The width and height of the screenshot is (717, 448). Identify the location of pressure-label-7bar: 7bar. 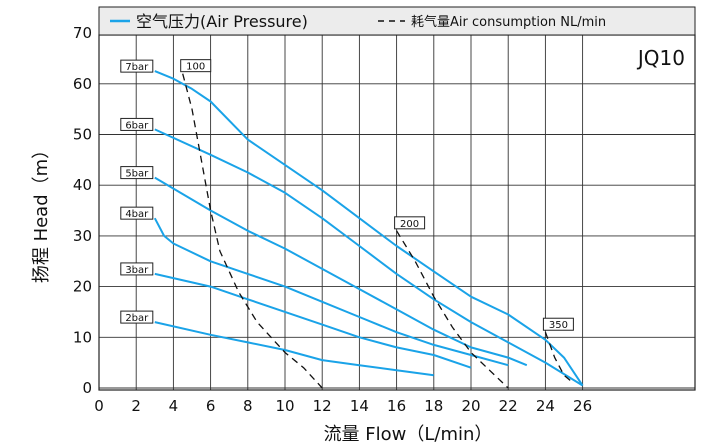
(137, 67).